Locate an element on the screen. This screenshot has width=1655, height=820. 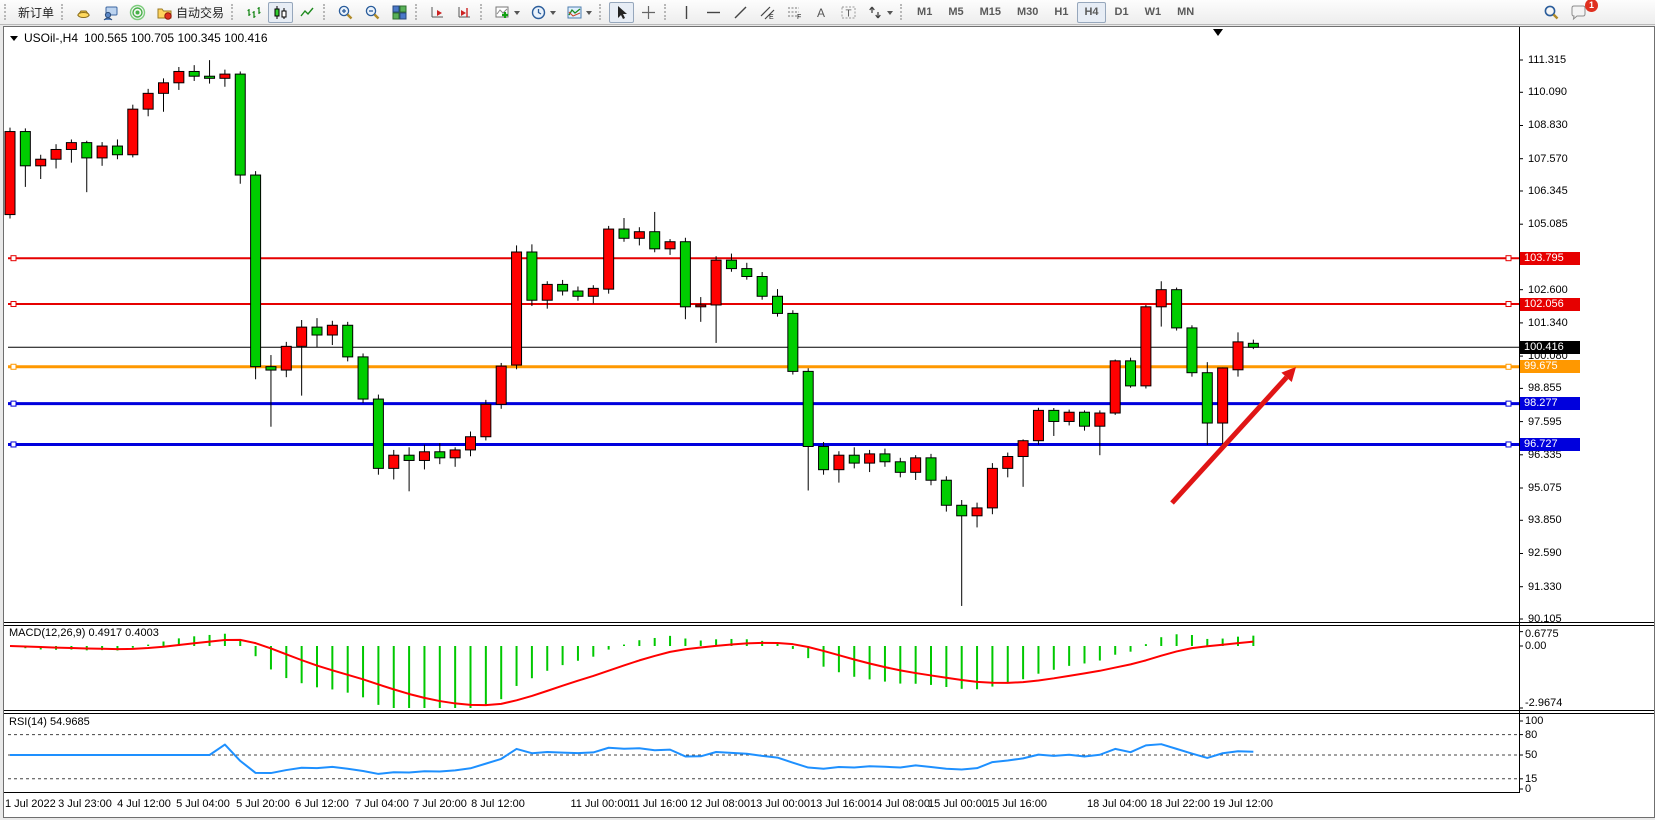
label-button: T is located at coordinates (848, 12).